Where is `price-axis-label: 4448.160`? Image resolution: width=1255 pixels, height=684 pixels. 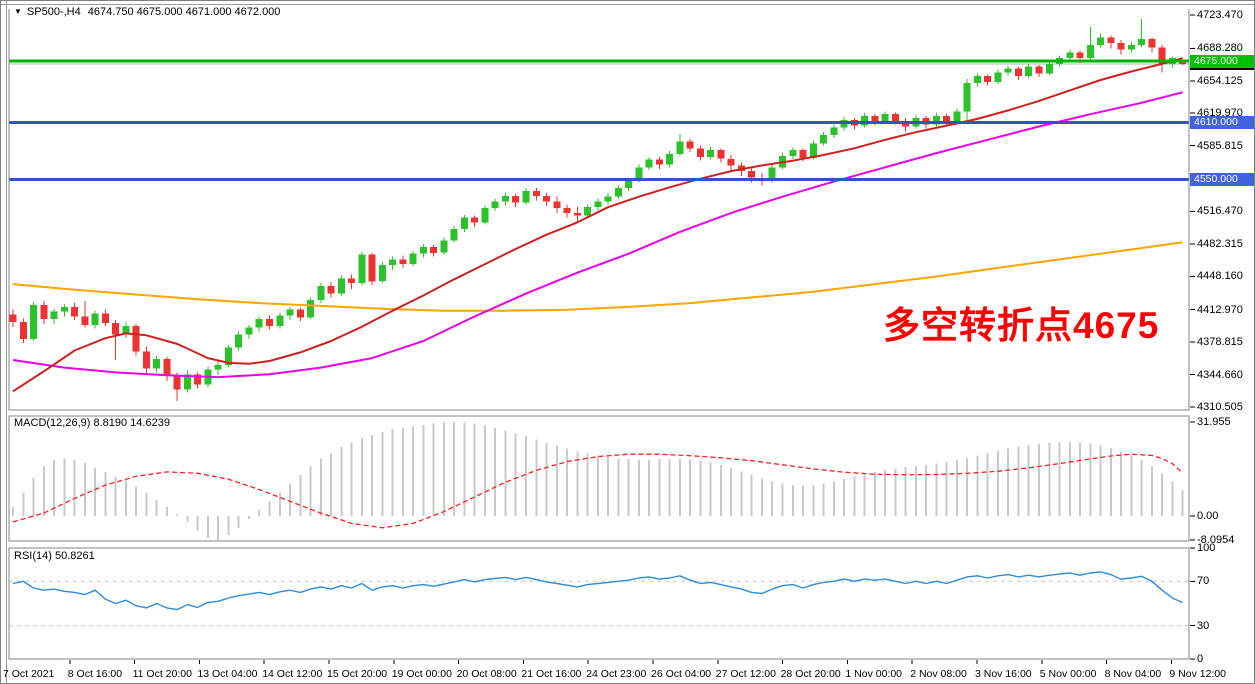
price-axis-label: 4448.160 is located at coordinates (1220, 276).